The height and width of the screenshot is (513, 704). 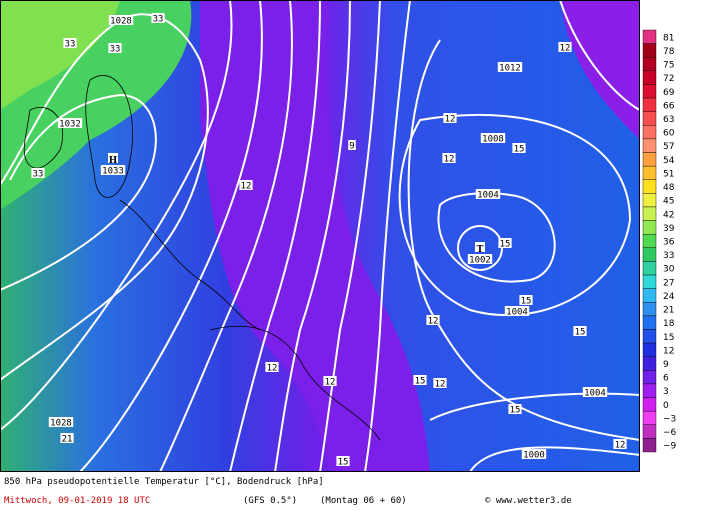 I want to click on contour-label: 1008, so click(x=493, y=140).